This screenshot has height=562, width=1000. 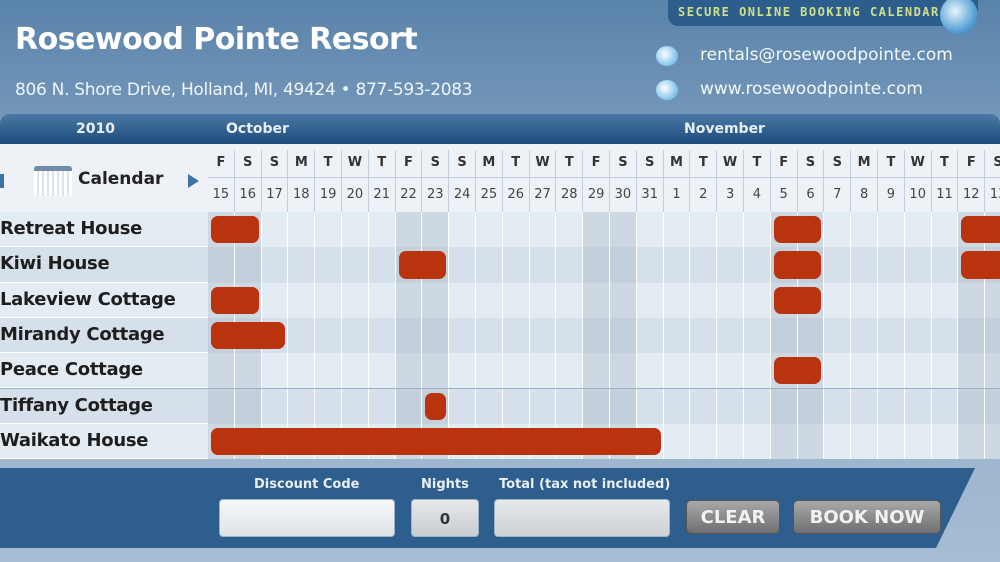 I want to click on property-name: Peace Cottage, so click(x=71, y=370).